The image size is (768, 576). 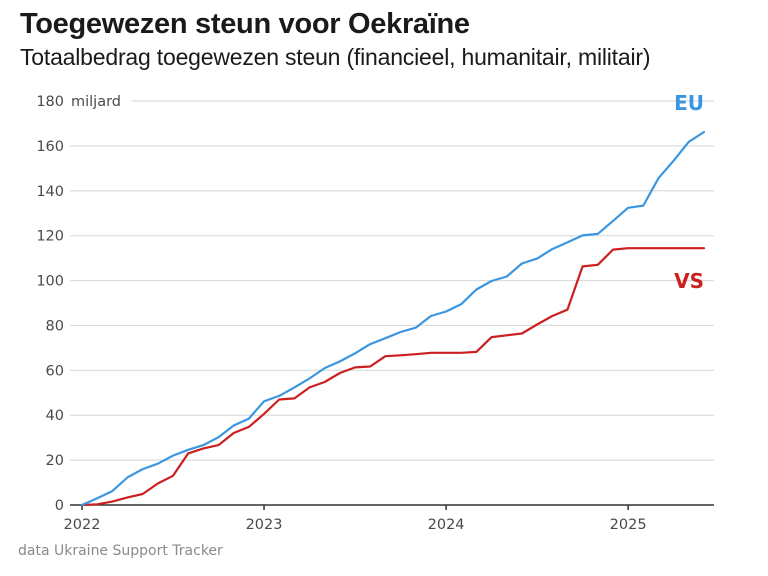 I want to click on y-tick-label: 120, so click(x=50, y=237).